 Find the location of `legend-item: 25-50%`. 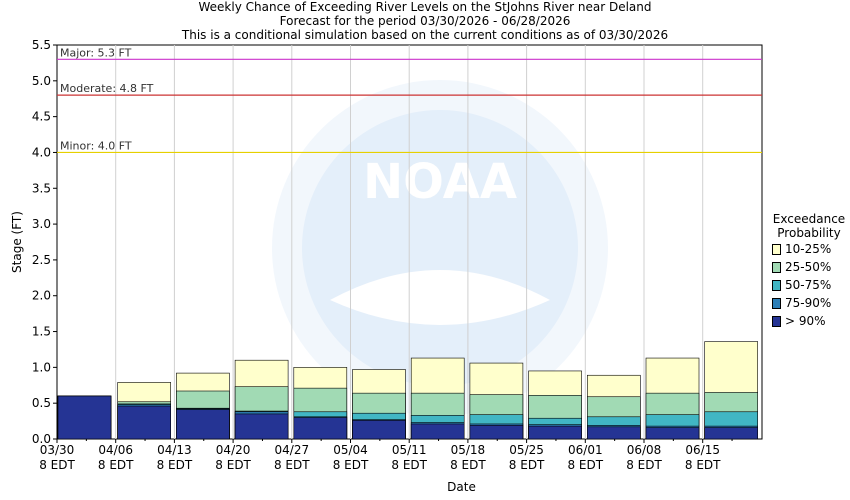

legend-item: 25-50% is located at coordinates (811, 267).